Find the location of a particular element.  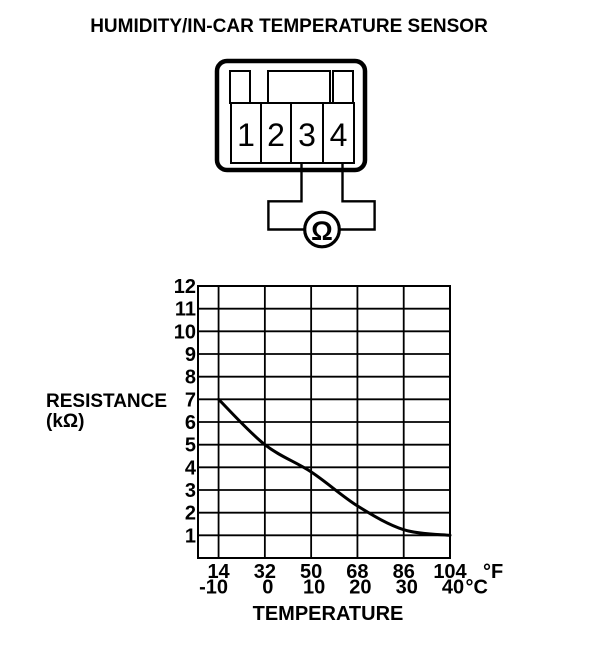

y-tick-label-8: 8 is located at coordinates (190, 378).